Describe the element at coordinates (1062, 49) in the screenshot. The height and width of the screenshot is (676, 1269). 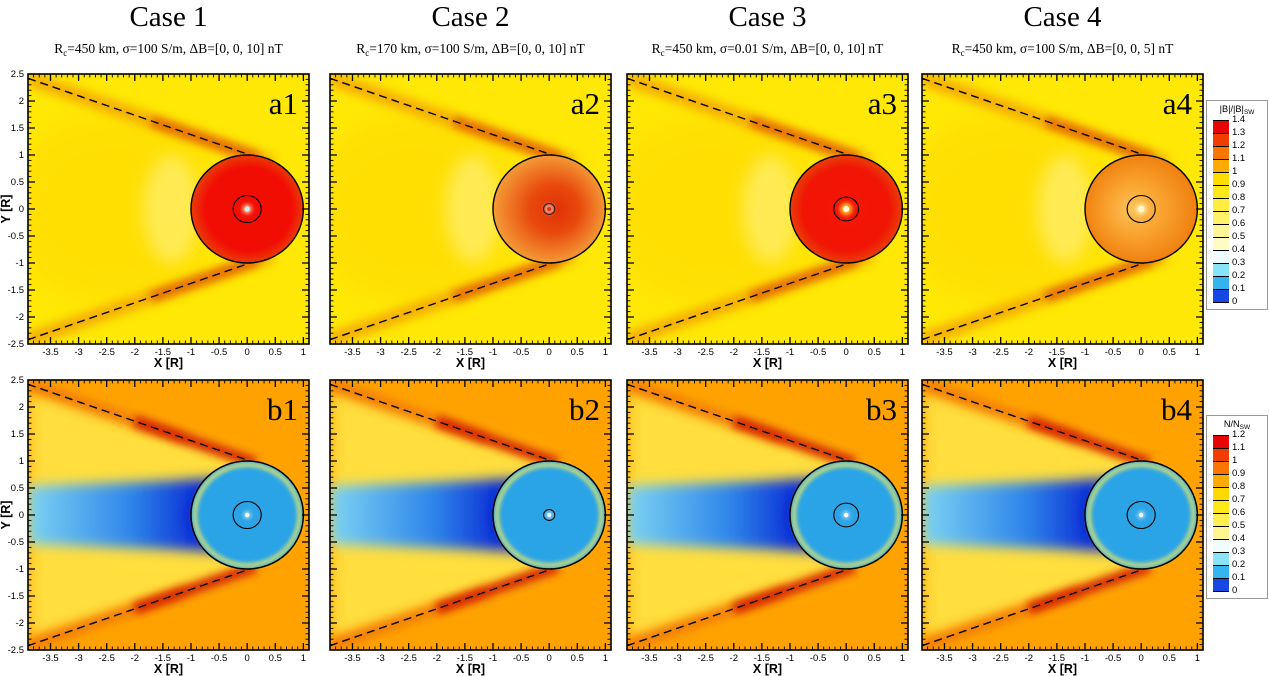
I see `case-subtitle-4: Rc=450 km, σ=100 S/m, ΔB=[0, 0, 5] nT` at that location.